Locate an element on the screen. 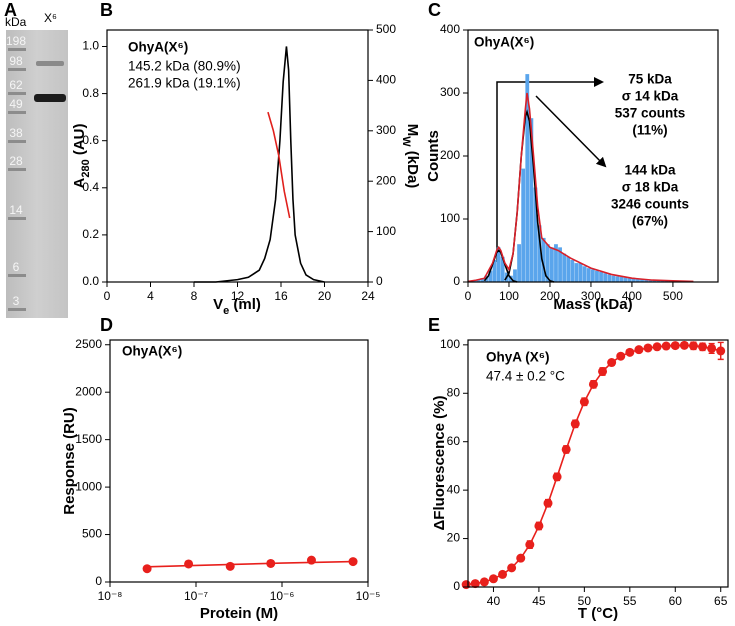 The image size is (735, 626). gel-marker-label: 98 is located at coordinates (16, 61).